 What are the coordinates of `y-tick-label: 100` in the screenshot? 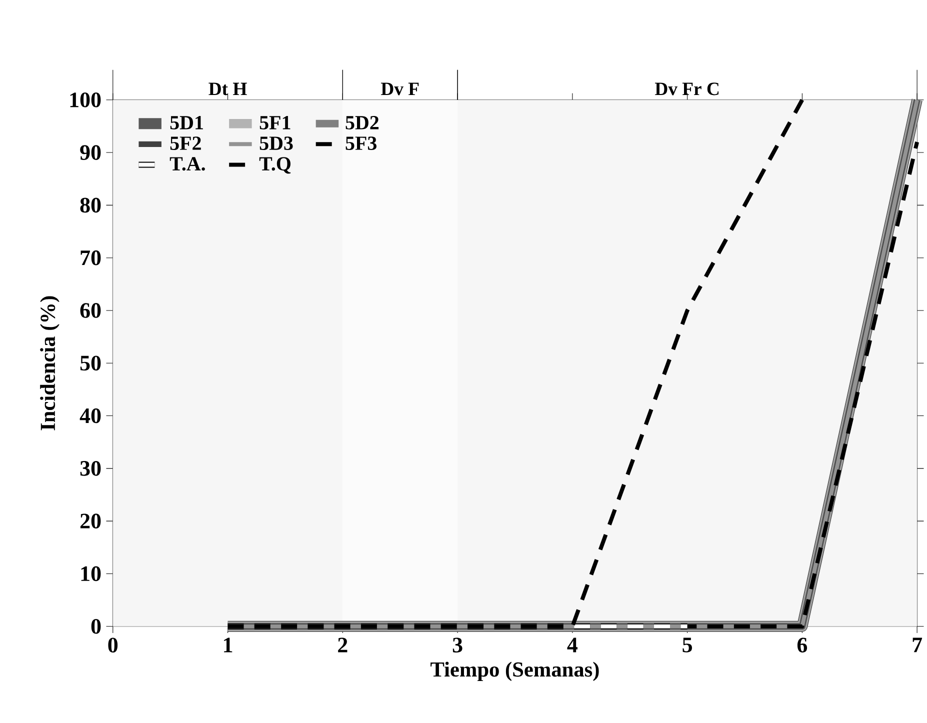 It's located at (85, 100).